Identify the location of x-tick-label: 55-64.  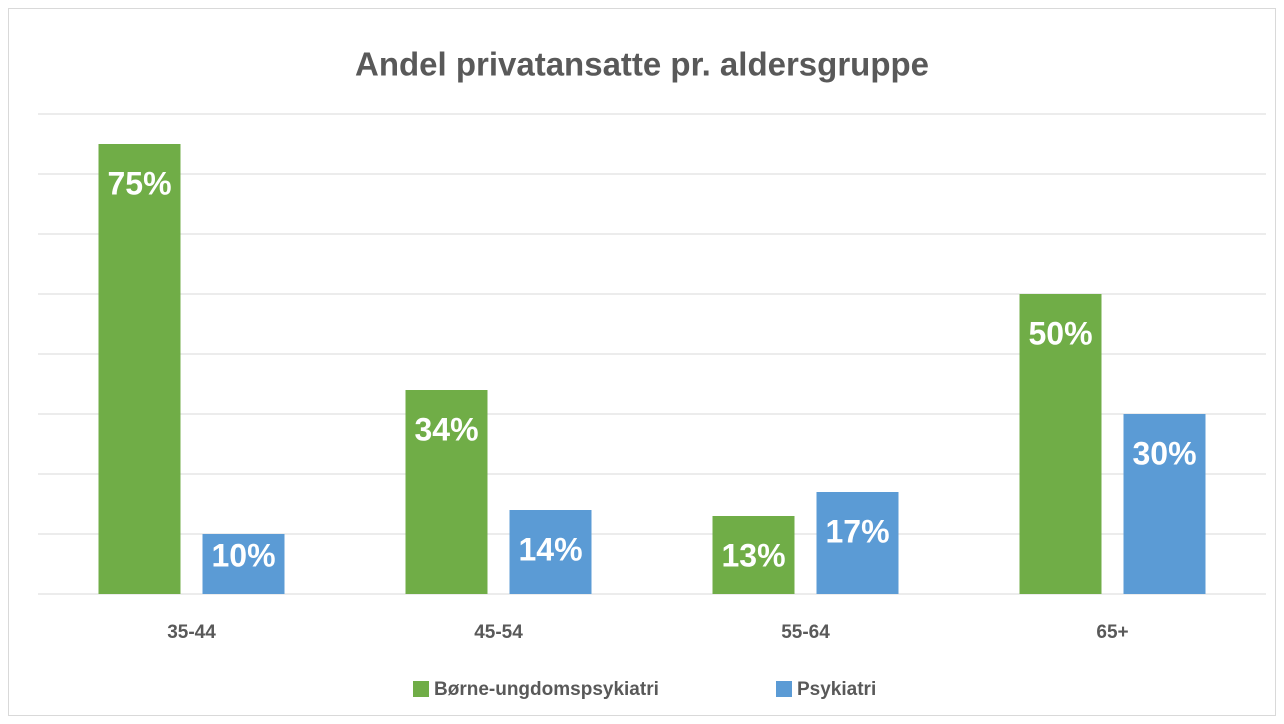
(805, 632).